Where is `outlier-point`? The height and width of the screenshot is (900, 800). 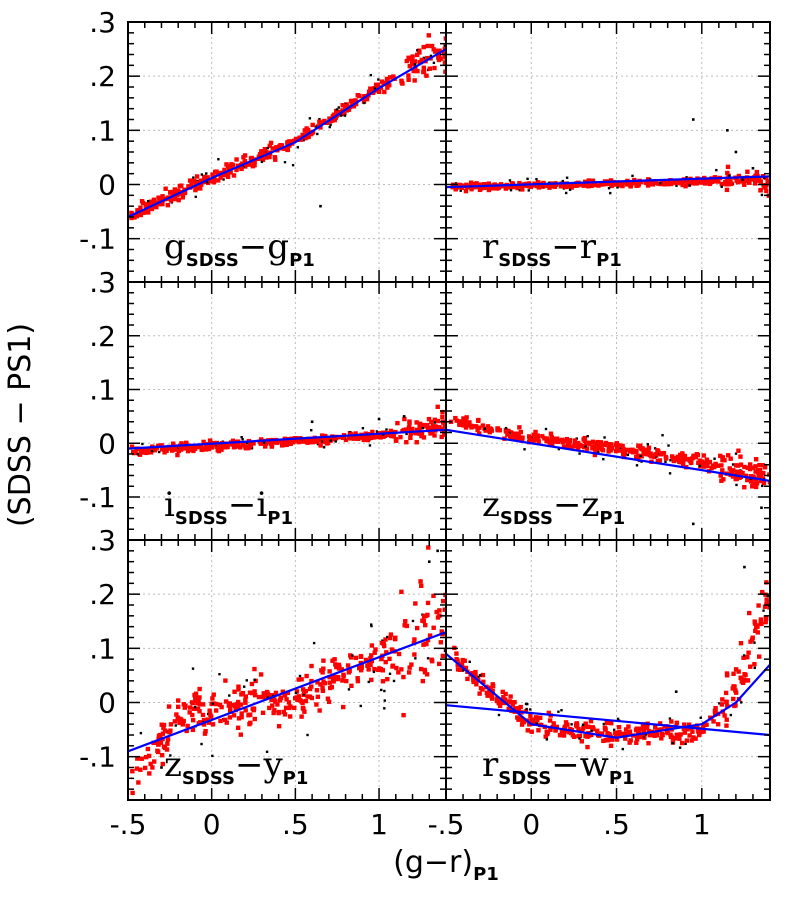
outlier-point is located at coordinates (676, 691).